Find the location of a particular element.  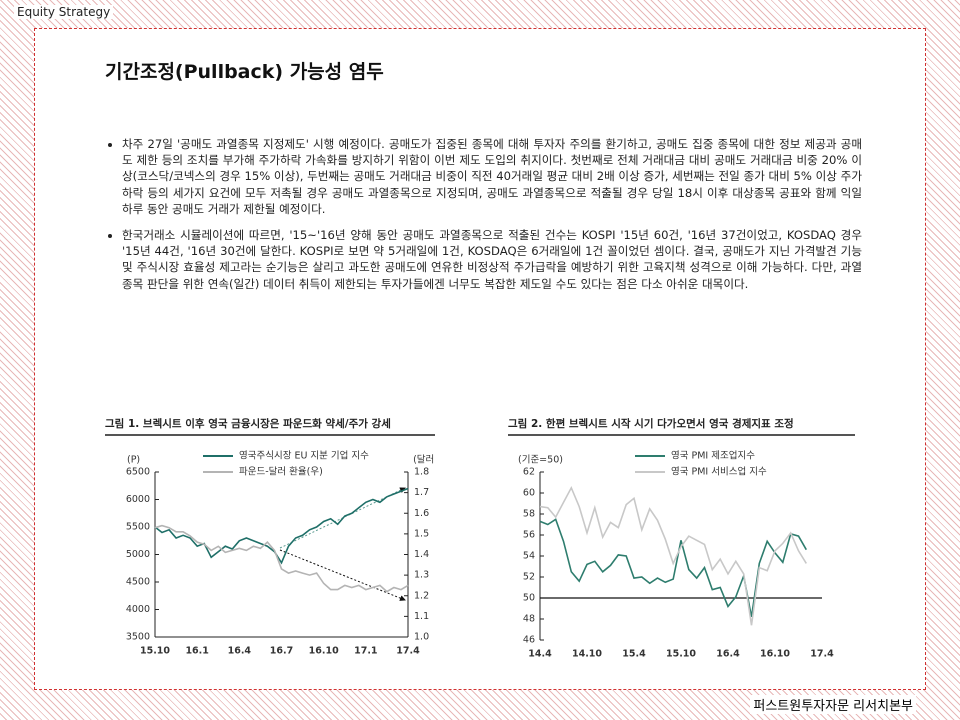

y2-tick-label: 1.0 is located at coordinates (421, 637).